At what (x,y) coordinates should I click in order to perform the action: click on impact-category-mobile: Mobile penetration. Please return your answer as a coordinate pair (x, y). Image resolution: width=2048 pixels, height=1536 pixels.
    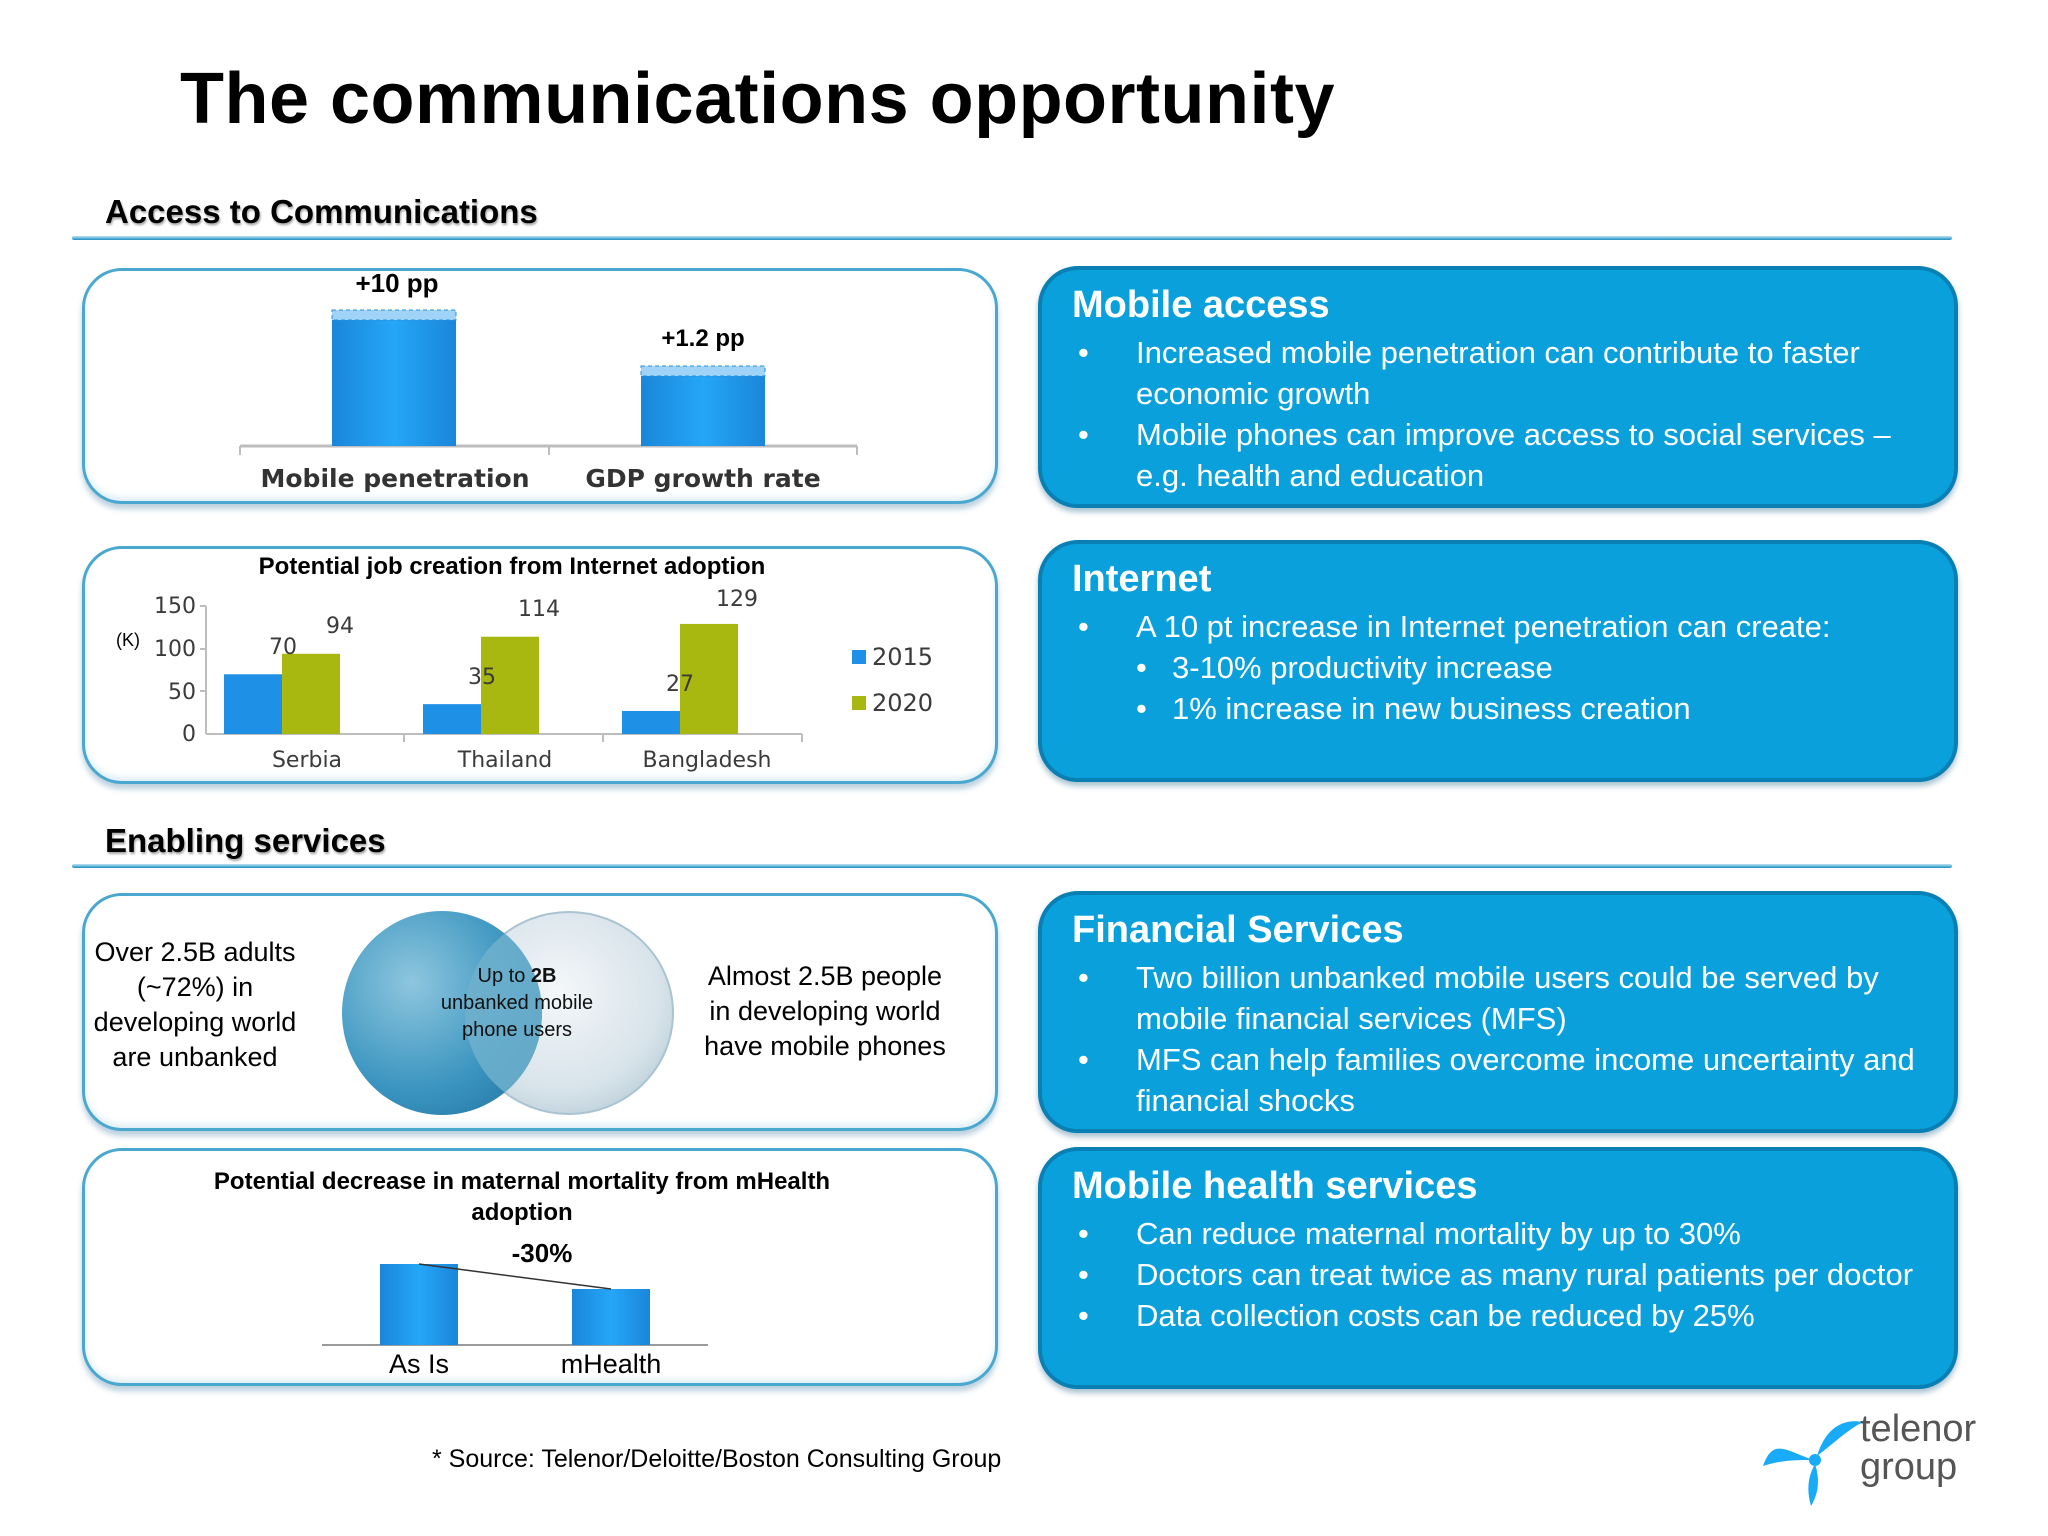
    Looking at the image, I should click on (395, 478).